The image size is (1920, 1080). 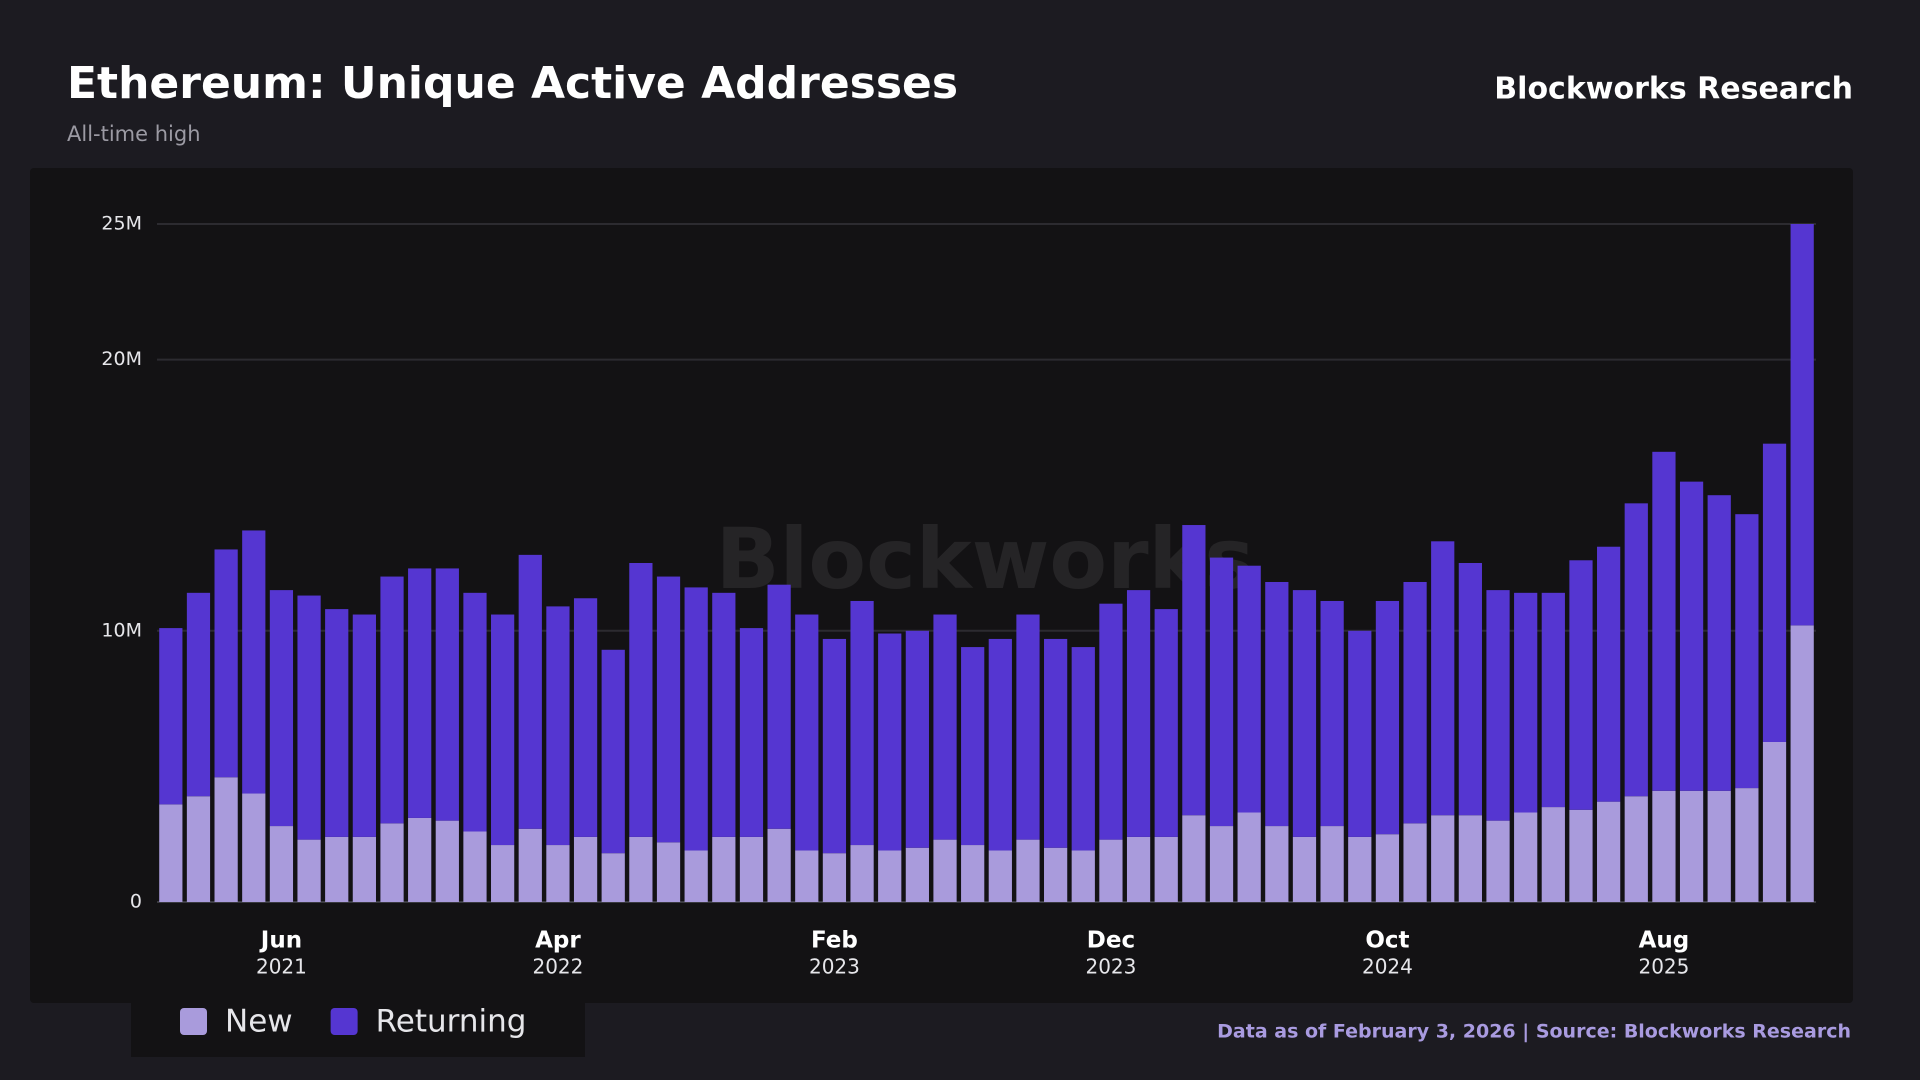 What do you see at coordinates (557, 967) in the screenshot?
I see `x-tick-year: 2022` at bounding box center [557, 967].